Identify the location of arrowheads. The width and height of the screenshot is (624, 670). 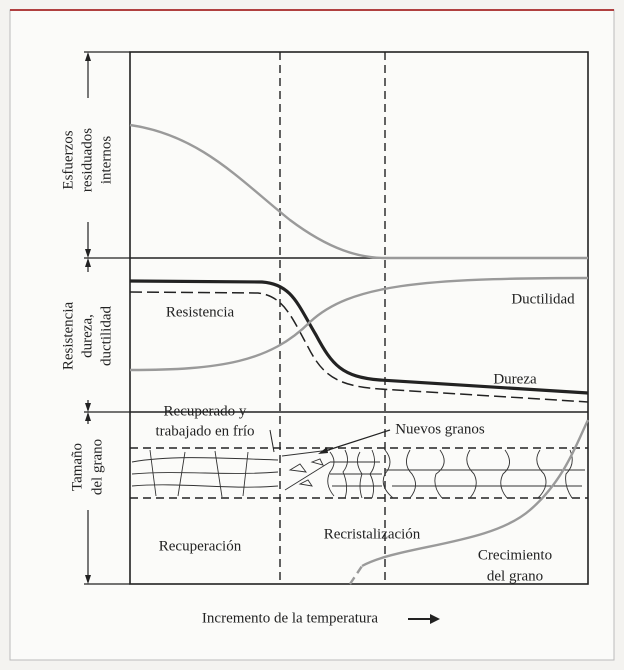
(88, 318).